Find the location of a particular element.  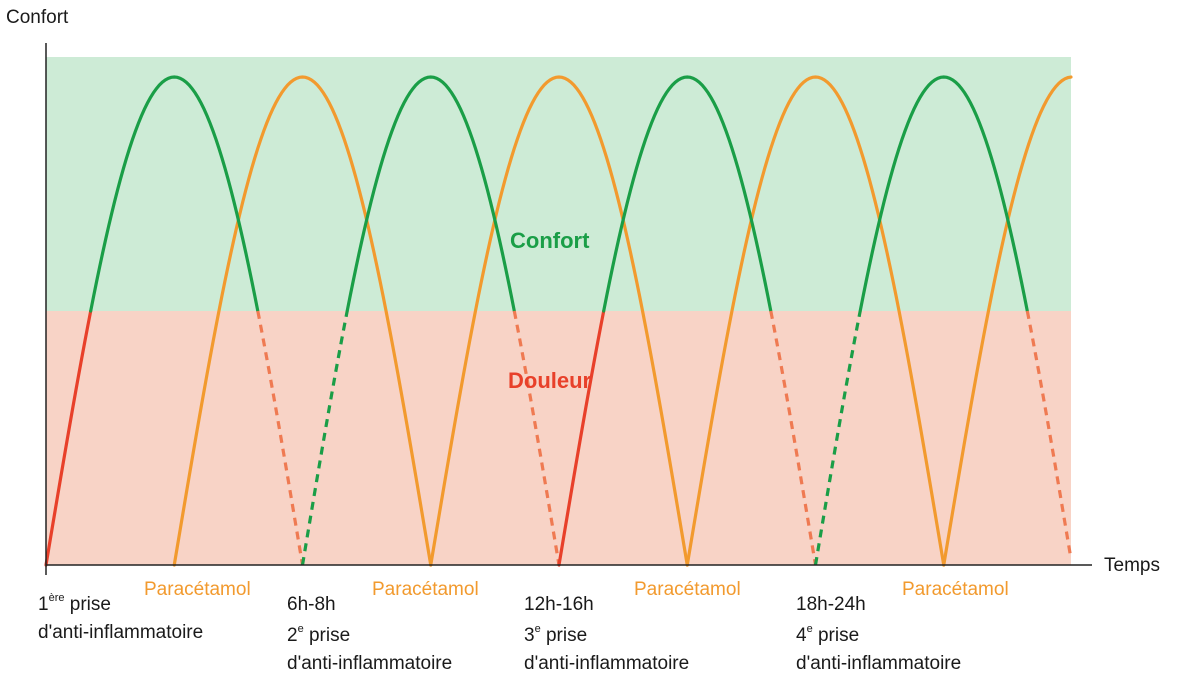

dose2-prise: prise is located at coordinates (329, 635).